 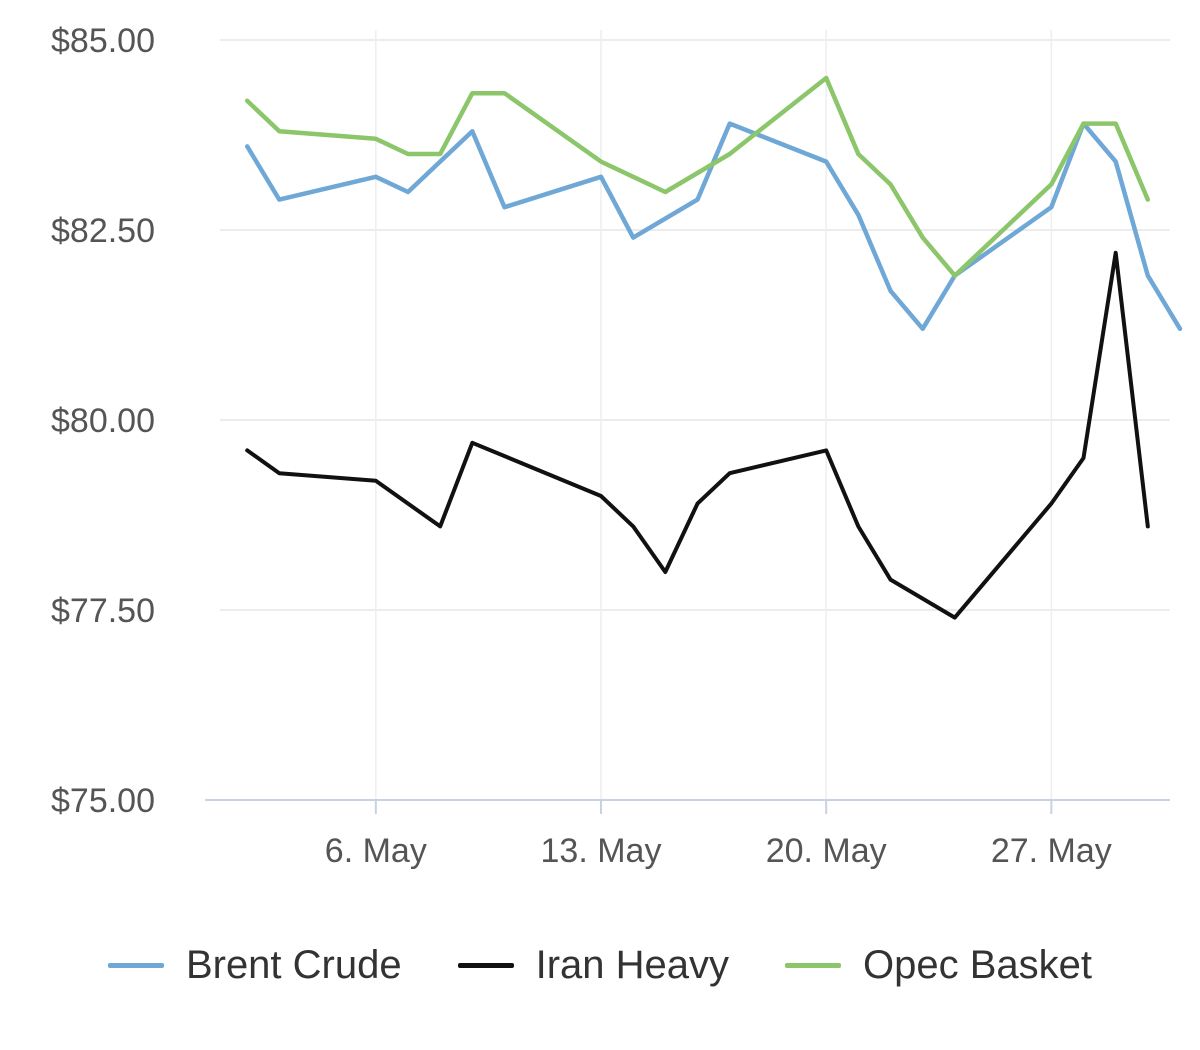 What do you see at coordinates (135, 965) in the screenshot?
I see `legend-swatch-brent-crude` at bounding box center [135, 965].